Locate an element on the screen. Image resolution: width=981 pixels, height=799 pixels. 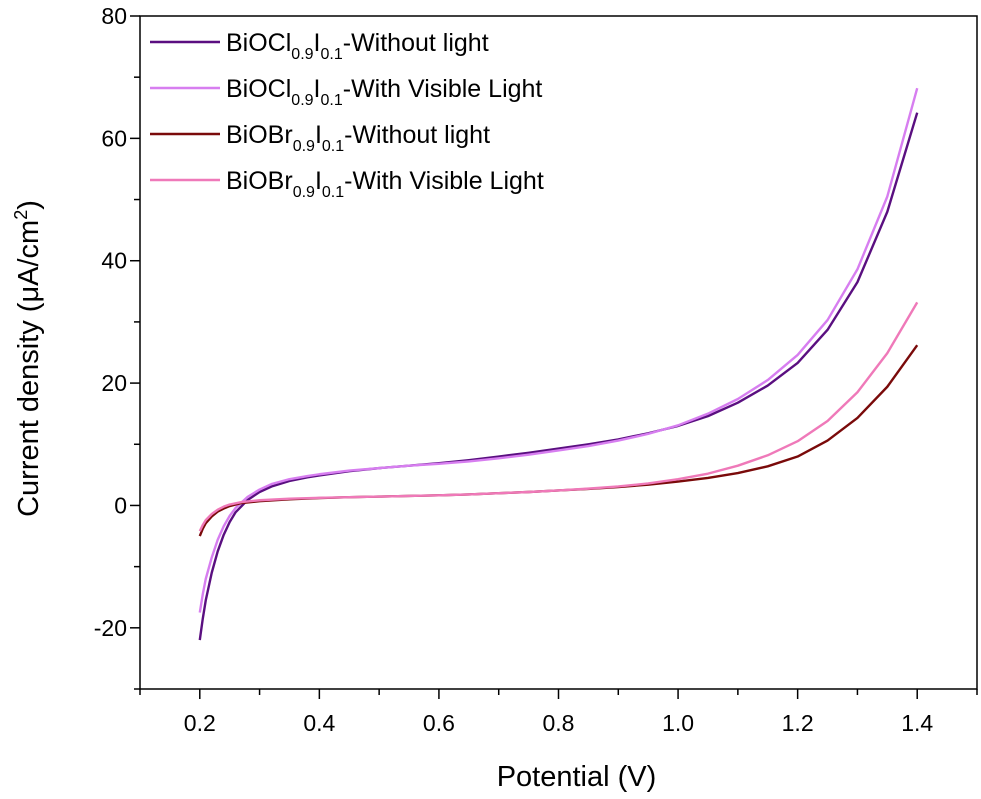
x-tick-label: 1.2 is located at coordinates (798, 723).